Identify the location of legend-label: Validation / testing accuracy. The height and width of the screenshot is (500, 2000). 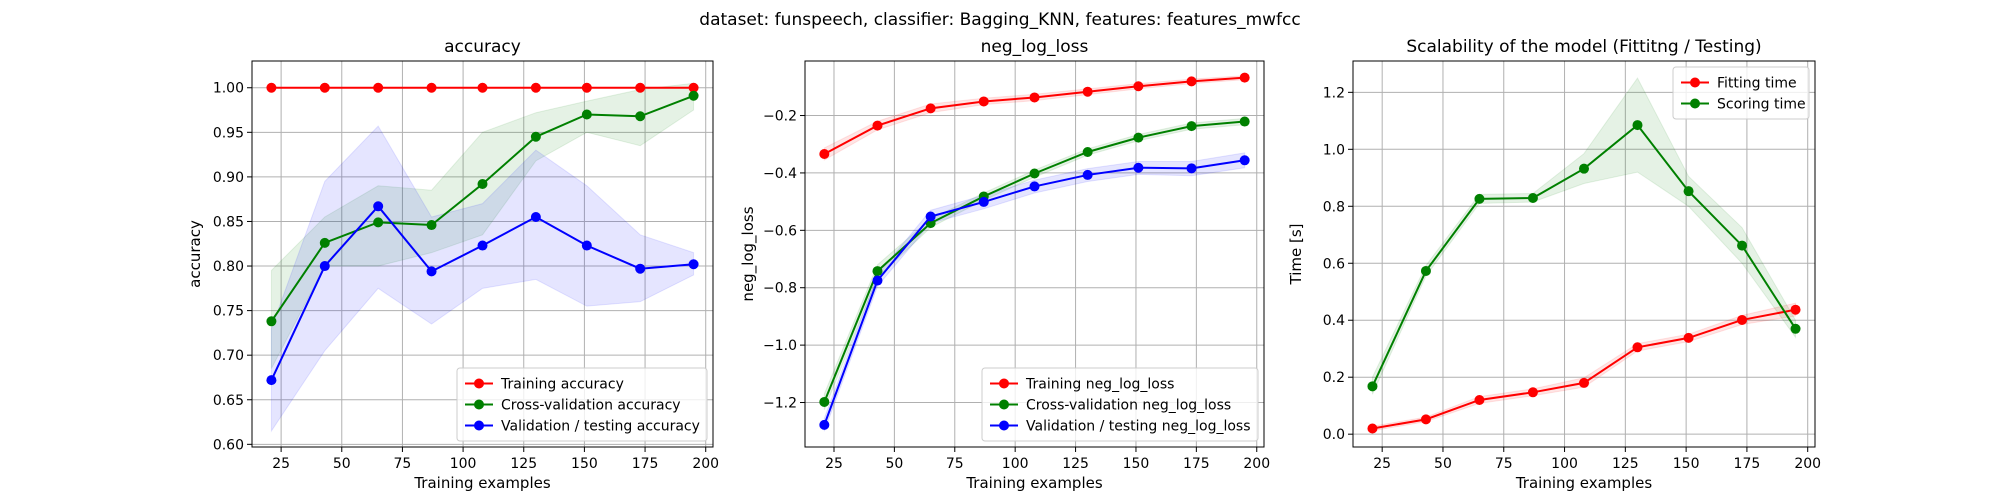
(600, 427).